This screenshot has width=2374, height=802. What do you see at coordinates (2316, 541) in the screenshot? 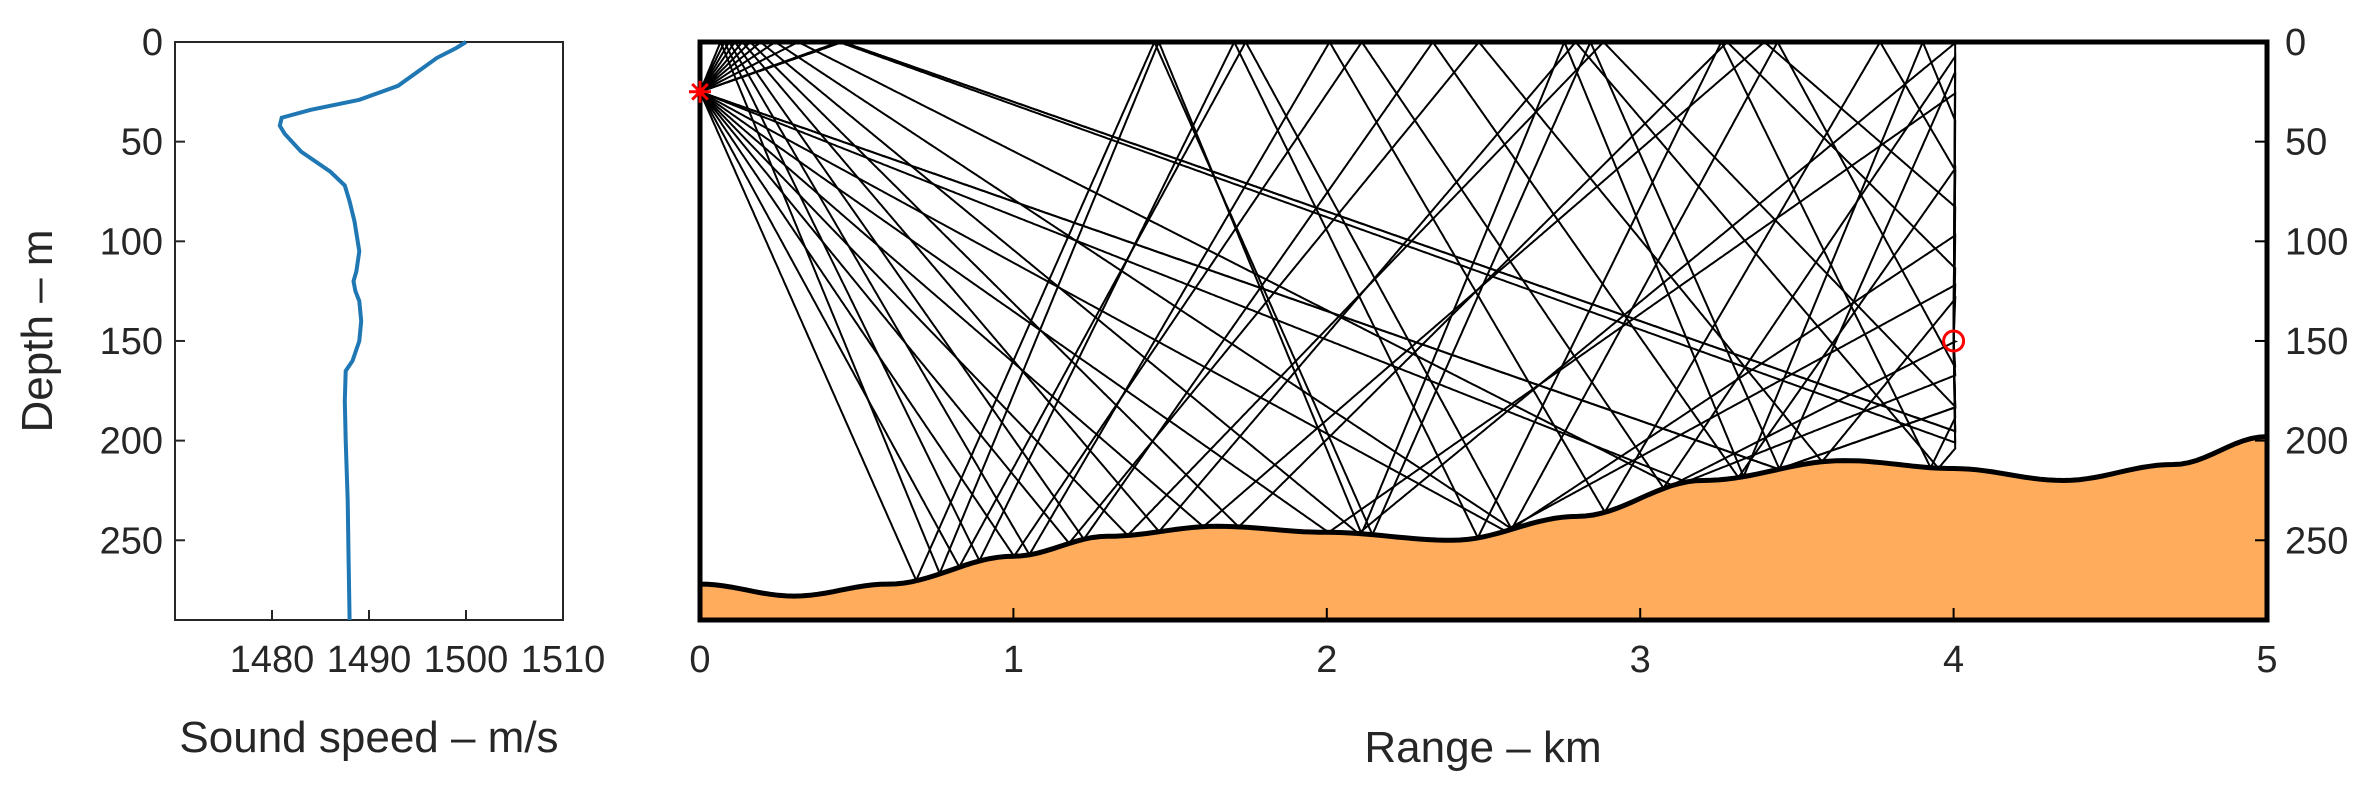
I see `depth-right-y-tick-label: 250` at bounding box center [2316, 541].